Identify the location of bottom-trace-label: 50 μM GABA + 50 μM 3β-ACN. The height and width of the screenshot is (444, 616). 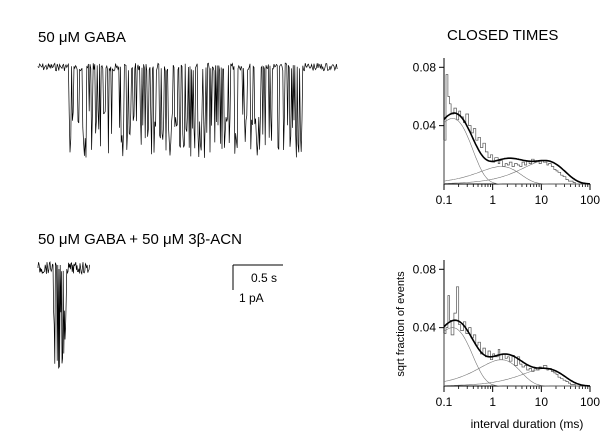
(140, 239).